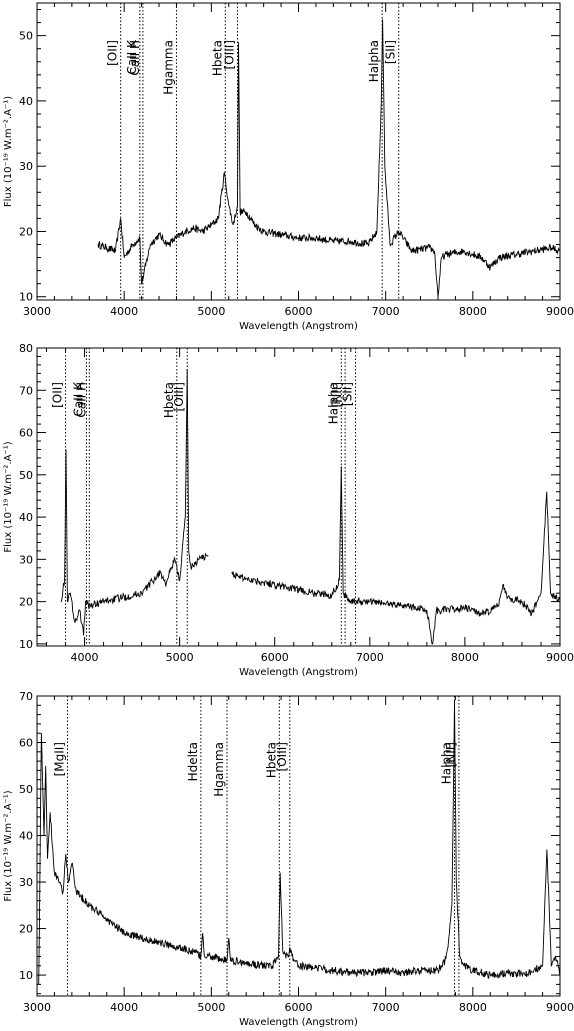 This screenshot has width=574, height=1031. I want to click on line-marker-label: [MgII], so click(60, 759).